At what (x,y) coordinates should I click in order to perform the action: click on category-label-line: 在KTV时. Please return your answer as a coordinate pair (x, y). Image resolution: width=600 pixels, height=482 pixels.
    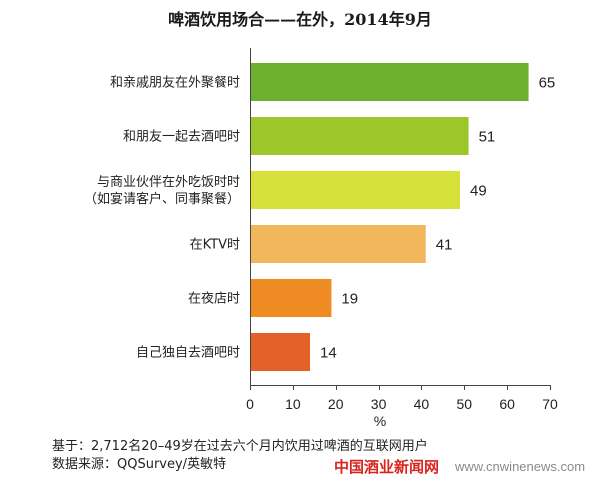
    Looking at the image, I should click on (215, 245).